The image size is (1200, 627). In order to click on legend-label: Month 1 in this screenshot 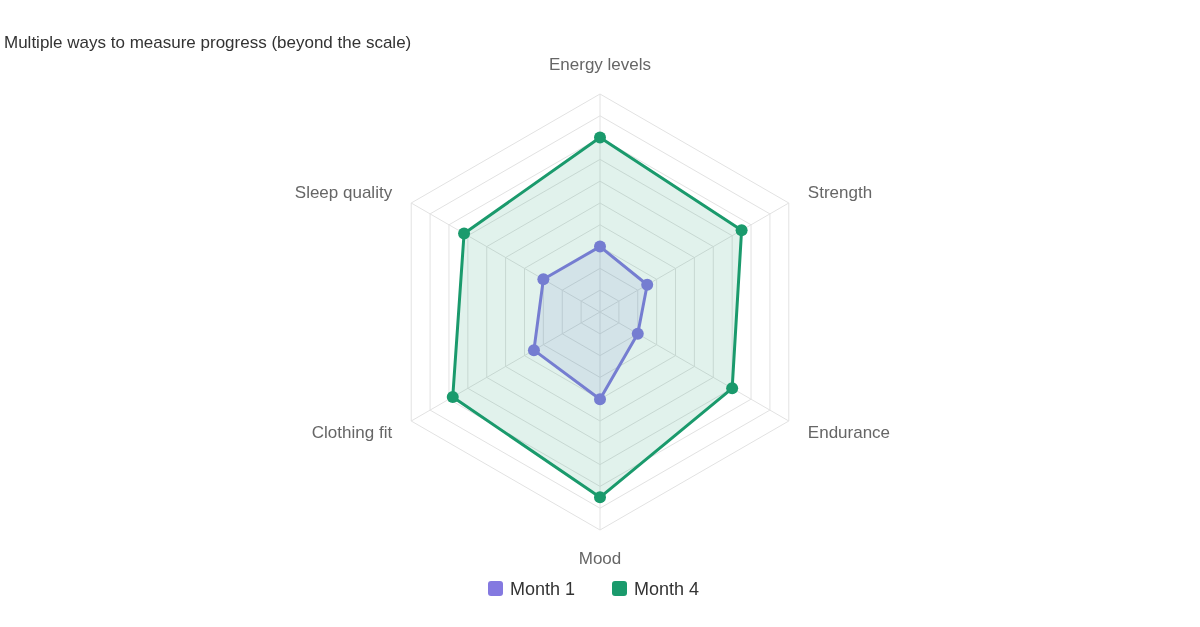, I will do `click(543, 589)`.